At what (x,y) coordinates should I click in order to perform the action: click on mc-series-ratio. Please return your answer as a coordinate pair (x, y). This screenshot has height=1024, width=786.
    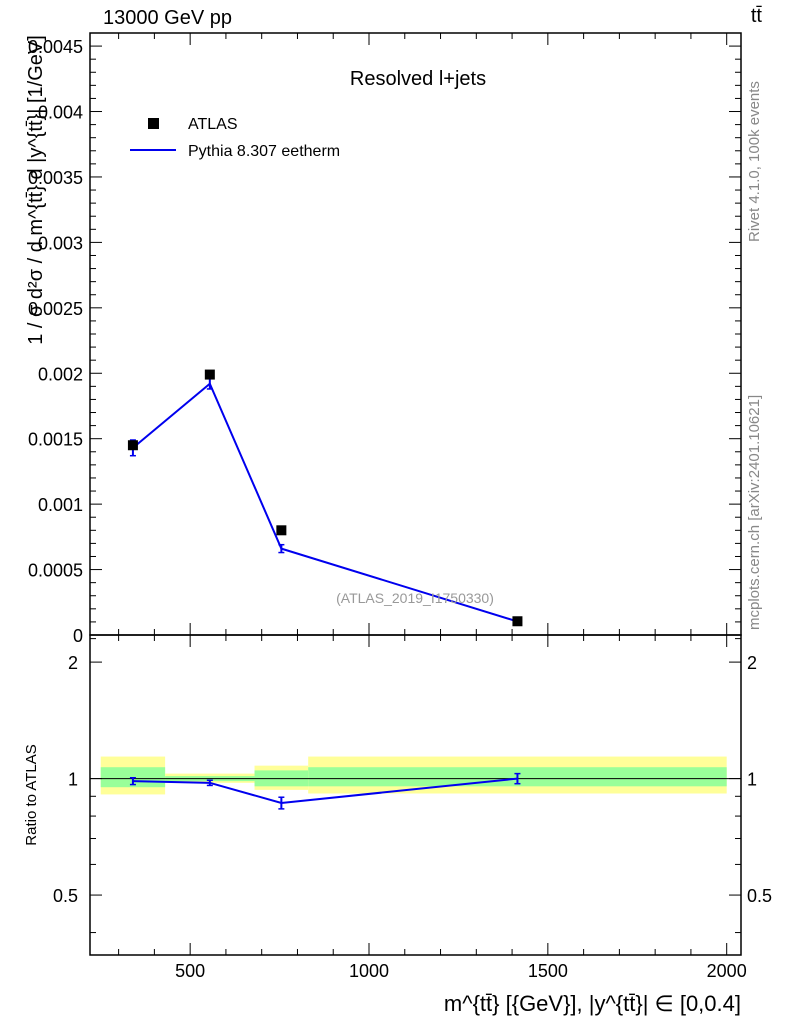
    Looking at the image, I should click on (325, 791).